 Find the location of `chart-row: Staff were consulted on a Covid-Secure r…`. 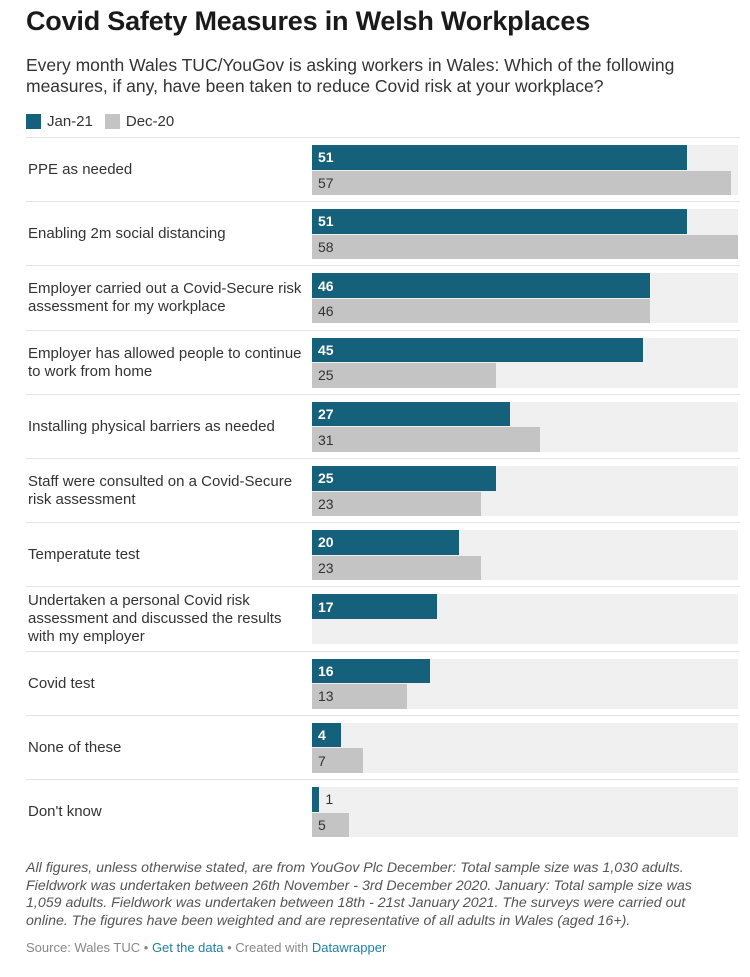

chart-row: Staff were consulted on a Covid-Secure r… is located at coordinates (383, 490).